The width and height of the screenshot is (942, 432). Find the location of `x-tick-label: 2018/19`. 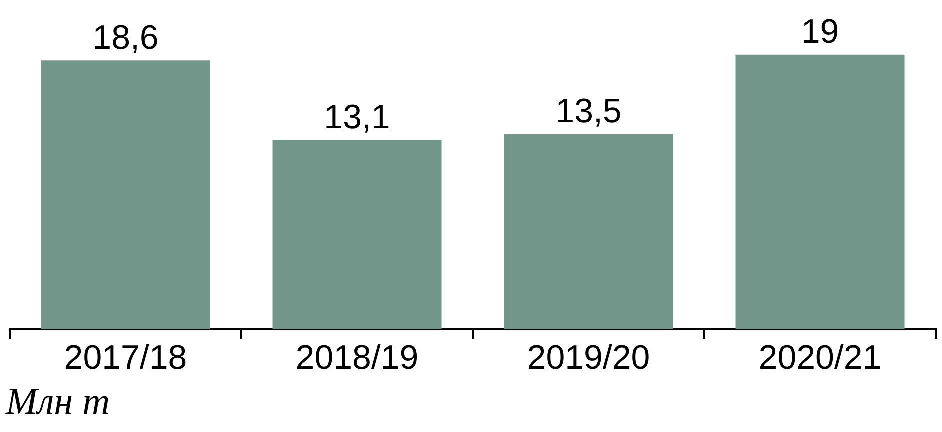

x-tick-label: 2018/19 is located at coordinates (357, 357).